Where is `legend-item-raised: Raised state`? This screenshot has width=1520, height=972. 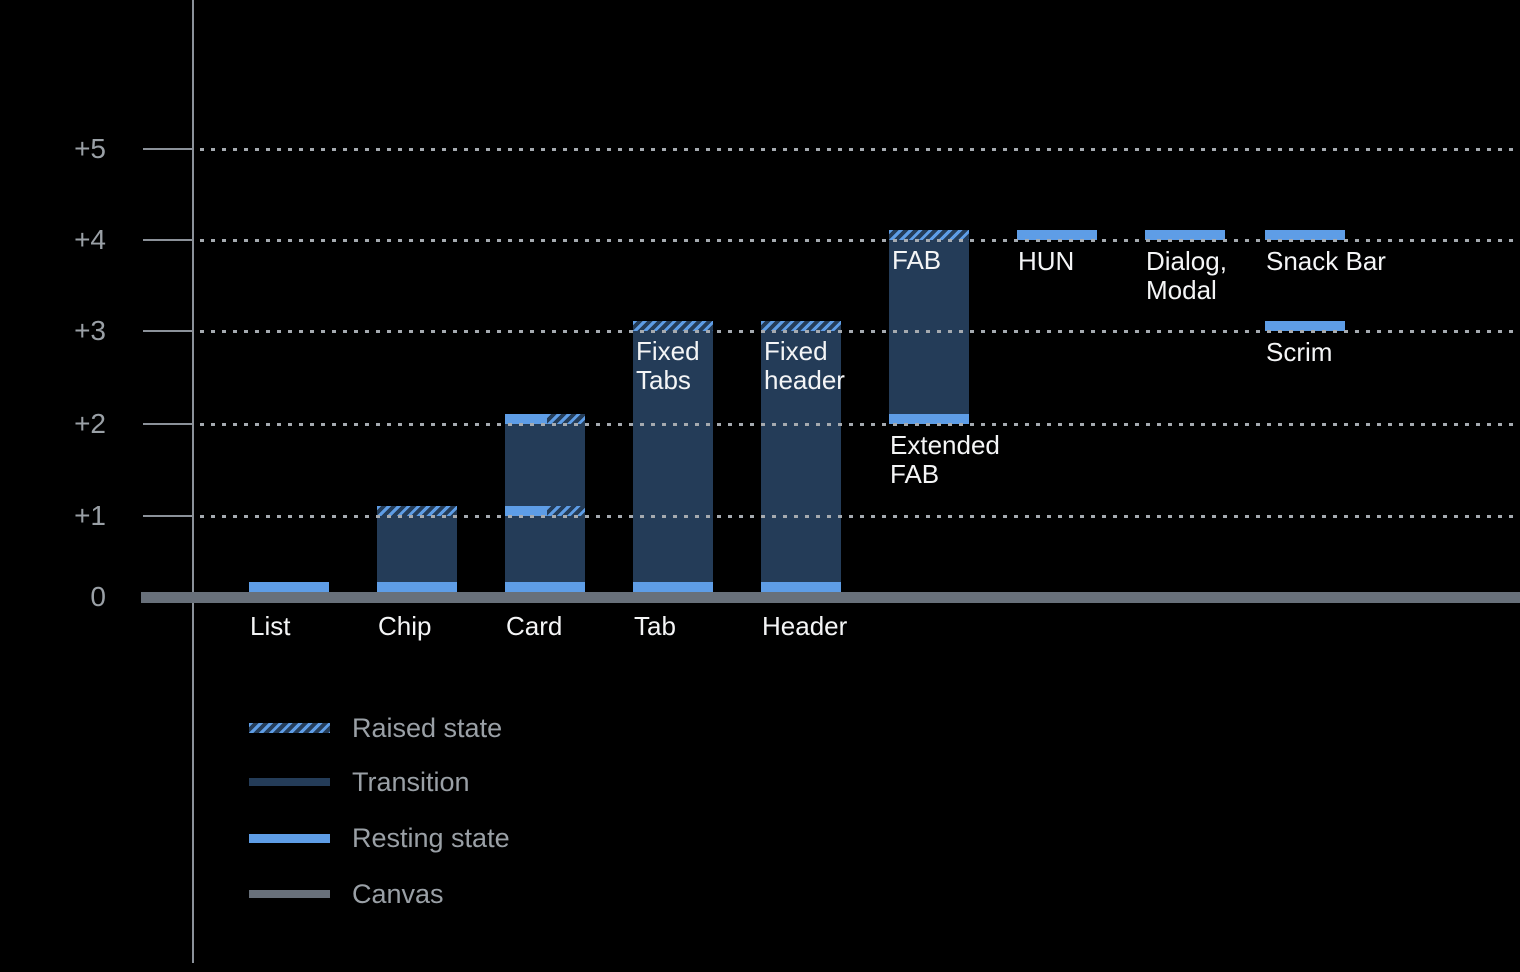
legend-item-raised: Raised state is located at coordinates (375, 728).